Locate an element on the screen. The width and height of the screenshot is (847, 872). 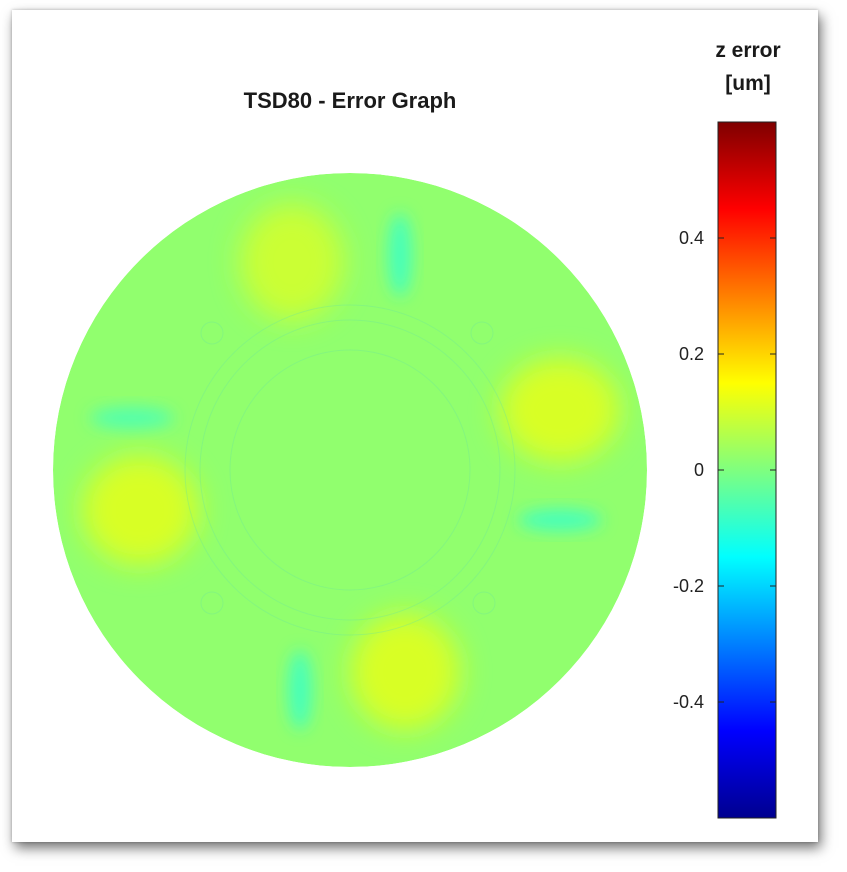
artifact-rings is located at coordinates (350, 470).